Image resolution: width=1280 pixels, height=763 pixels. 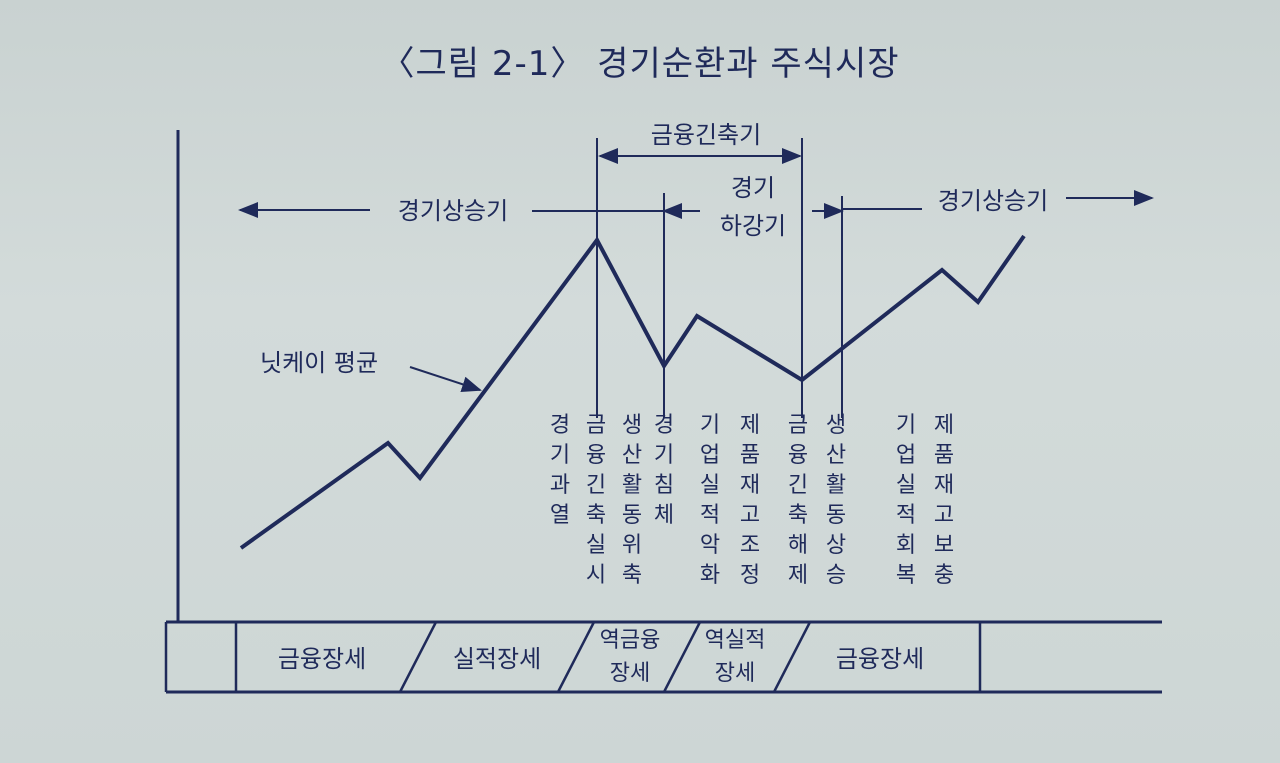 I want to click on nikkei-pointer, so click(x=445, y=379).